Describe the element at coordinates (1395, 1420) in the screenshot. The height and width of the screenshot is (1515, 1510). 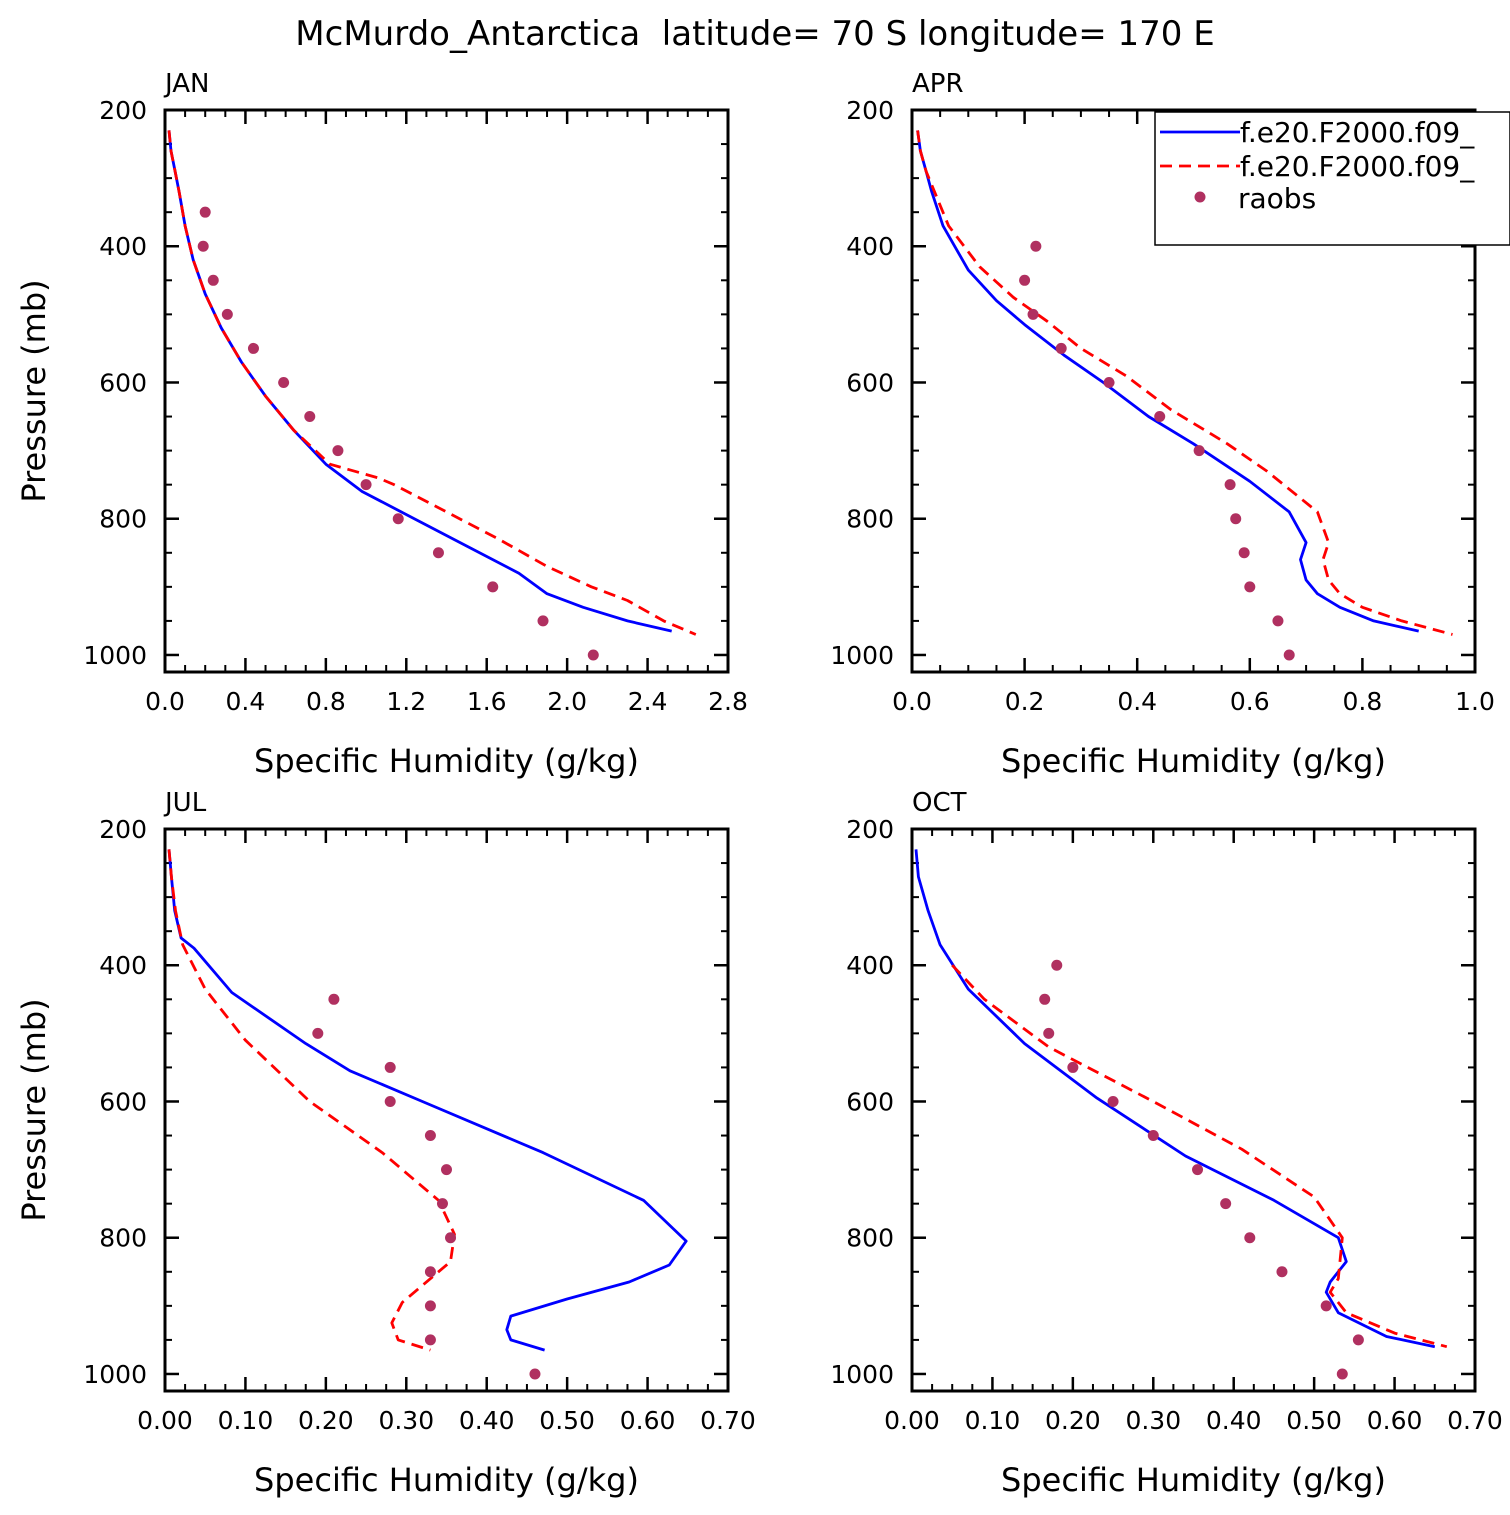
I see `x-tick-label: 0.60` at that location.